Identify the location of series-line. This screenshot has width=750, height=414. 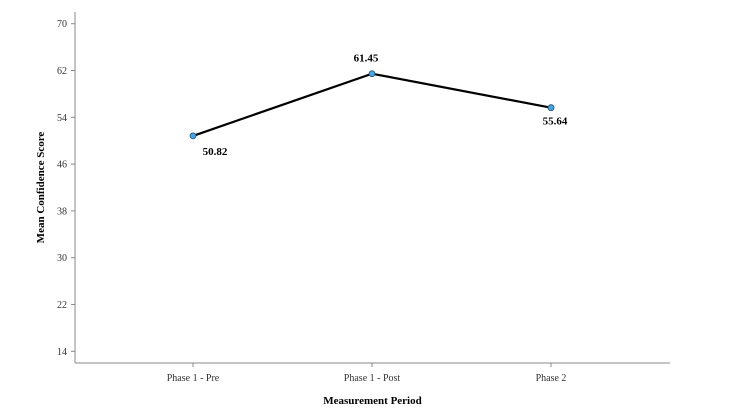
(372, 104).